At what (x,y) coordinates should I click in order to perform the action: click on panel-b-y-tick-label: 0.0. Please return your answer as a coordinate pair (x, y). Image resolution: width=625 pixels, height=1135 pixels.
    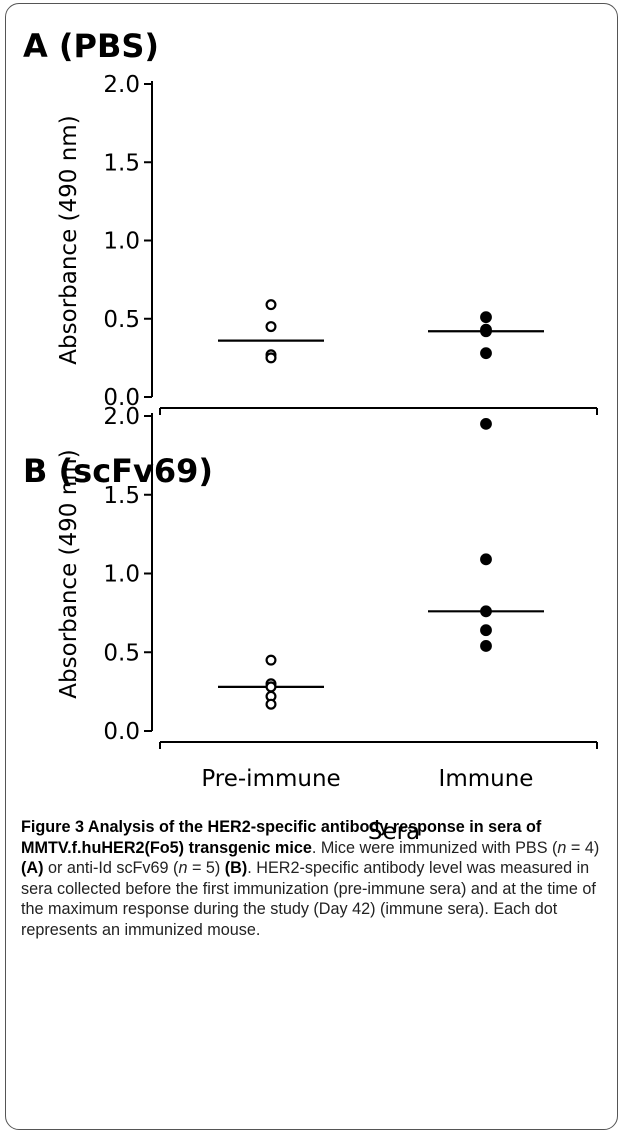
    Looking at the image, I should click on (121, 732).